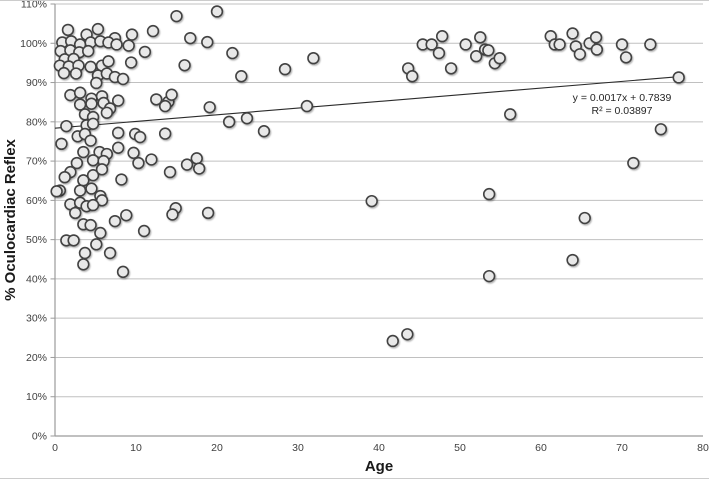 This screenshot has width=709, height=480. I want to click on y-tick-label: 20%, so click(36, 358).